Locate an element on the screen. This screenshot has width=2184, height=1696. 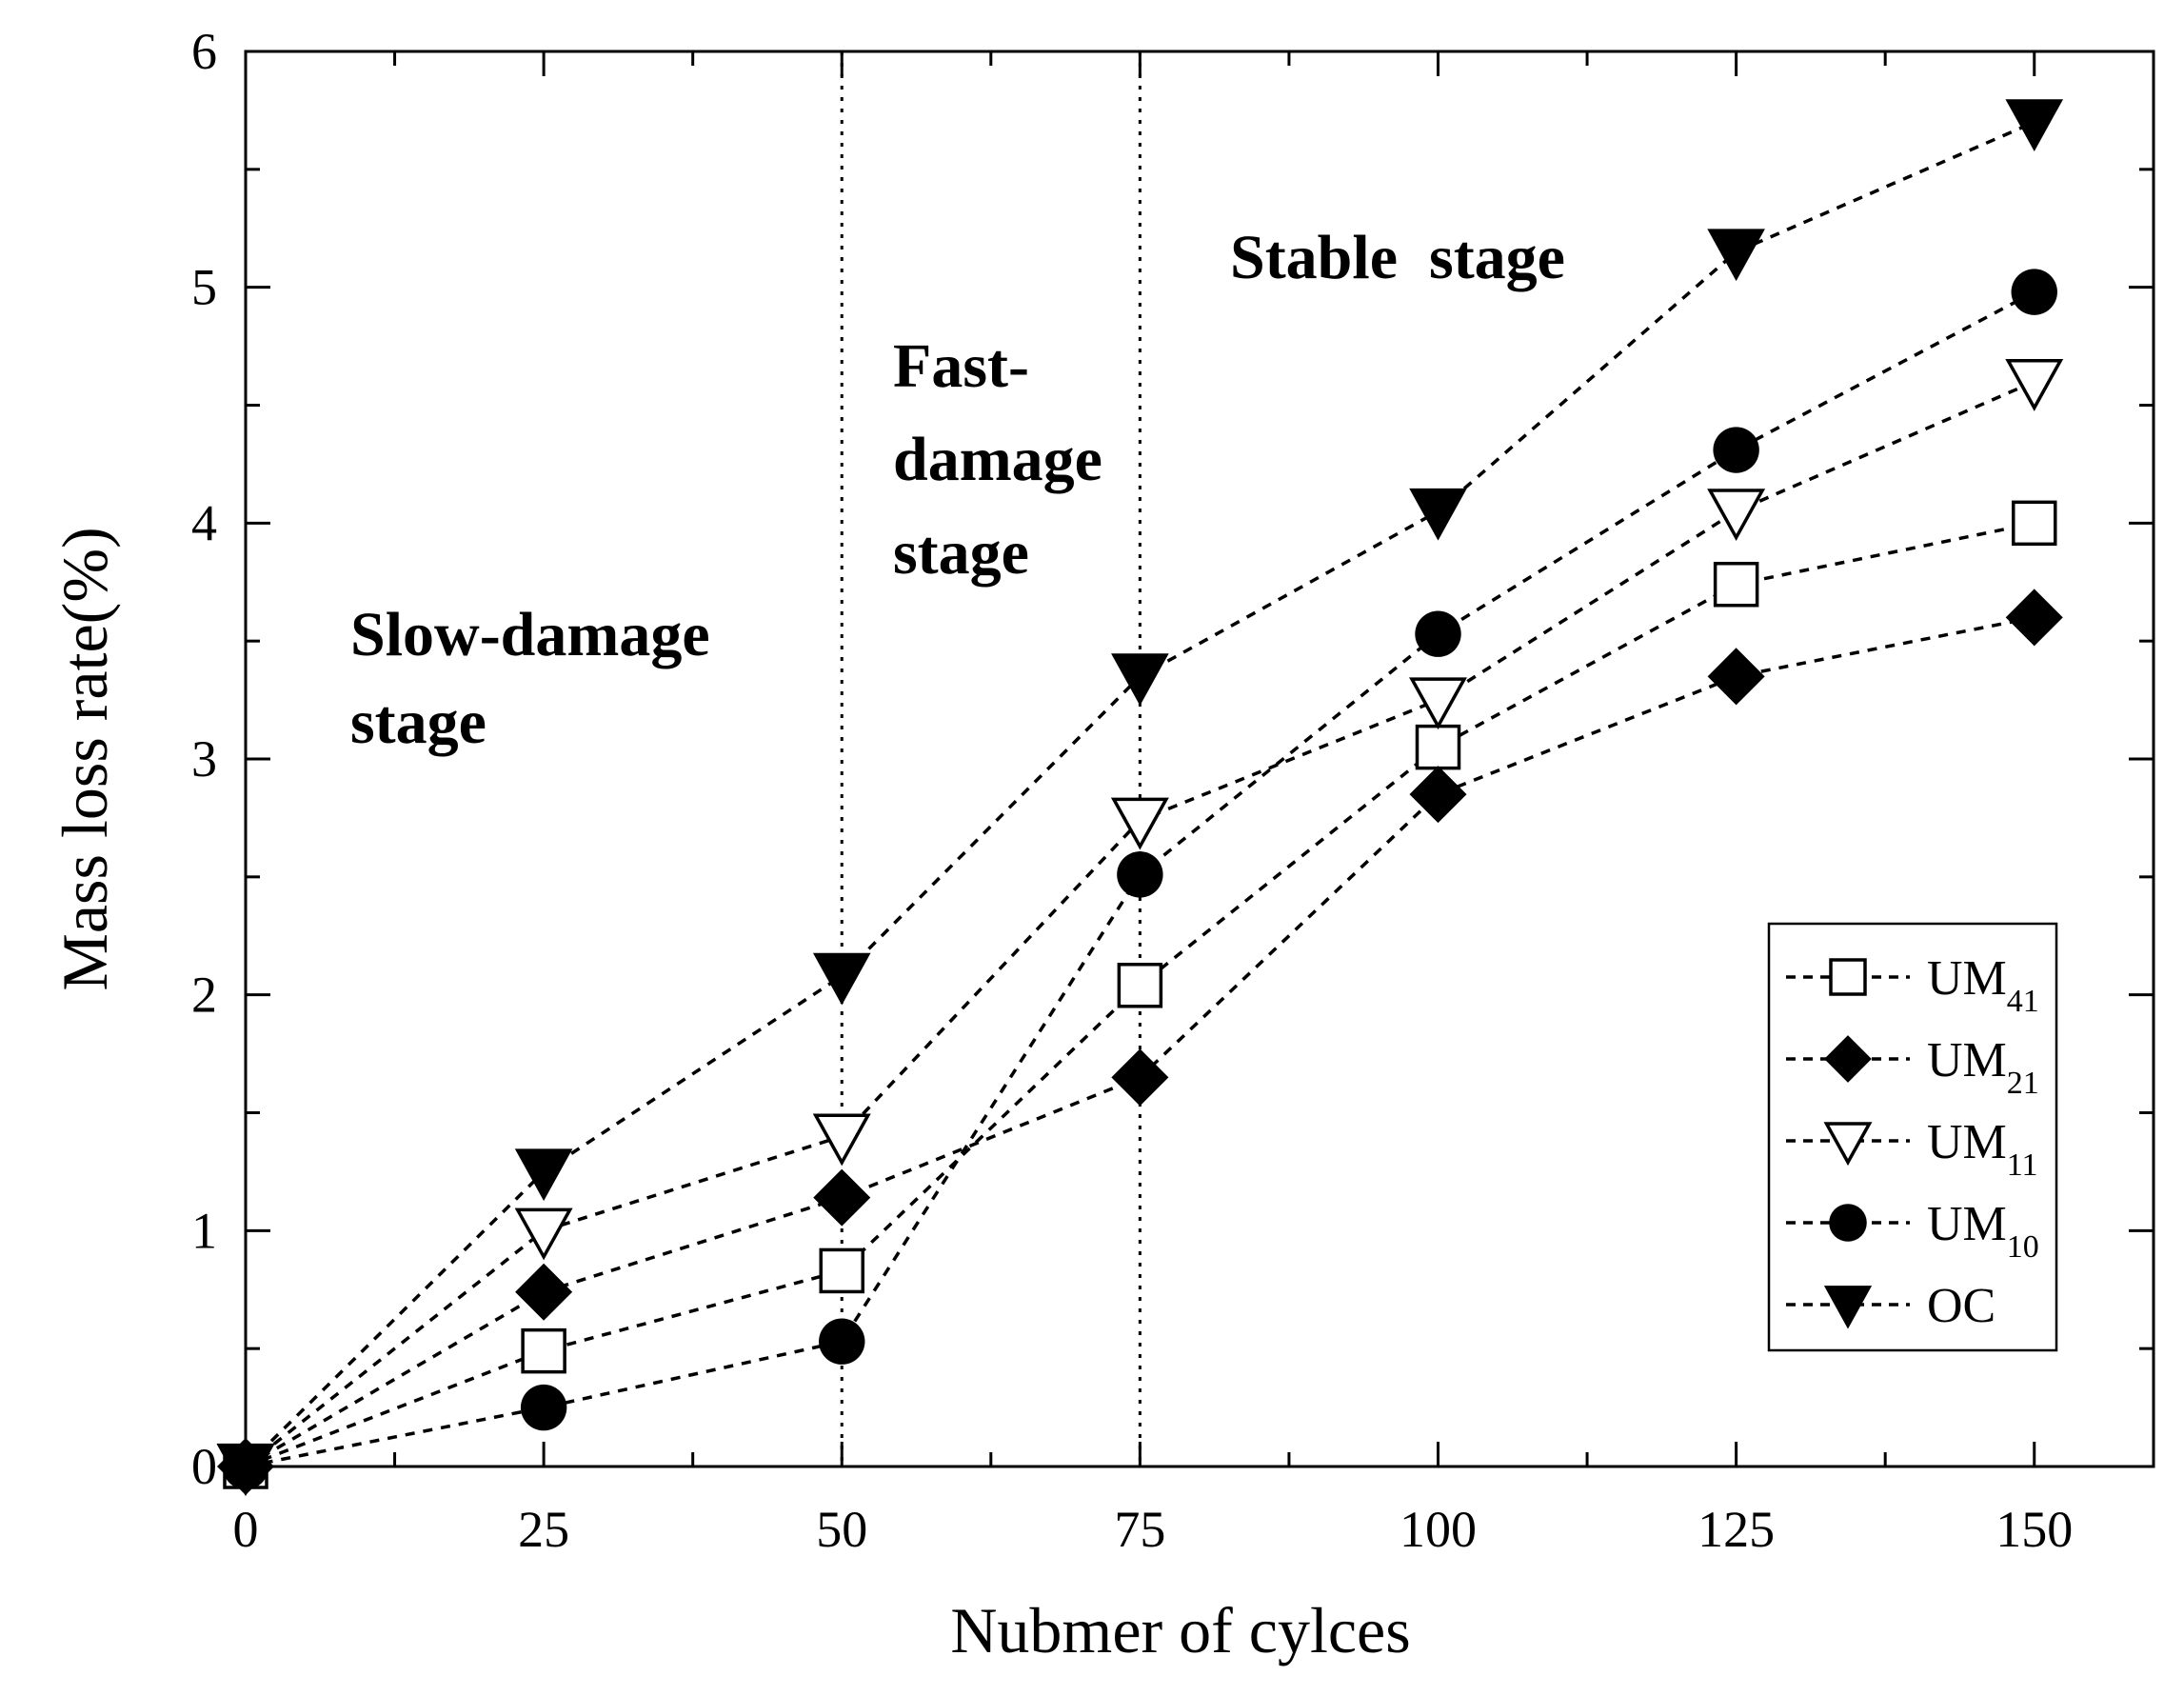
x-tick-label: 25 is located at coordinates (543, 1529).